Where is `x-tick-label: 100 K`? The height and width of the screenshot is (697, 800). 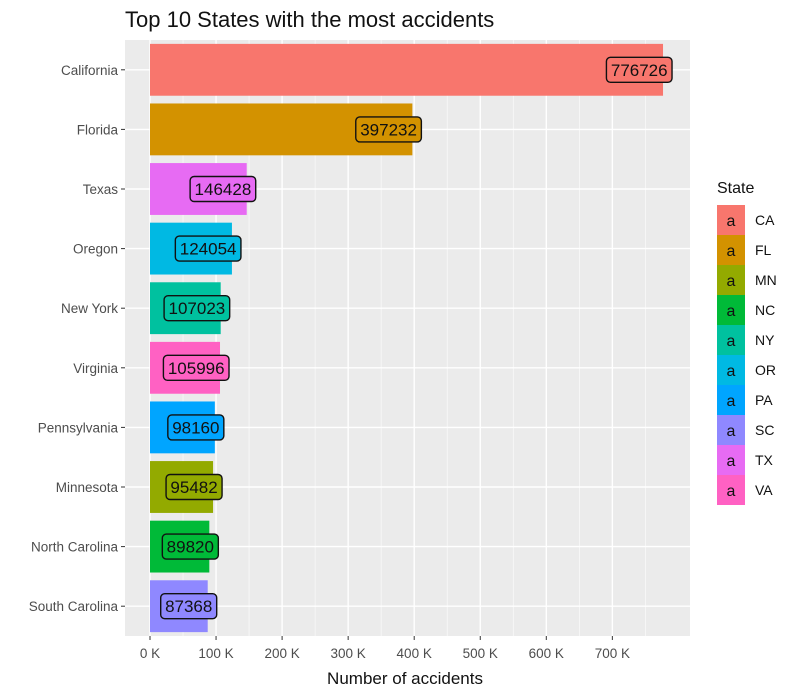
x-tick-label: 100 K is located at coordinates (215, 653).